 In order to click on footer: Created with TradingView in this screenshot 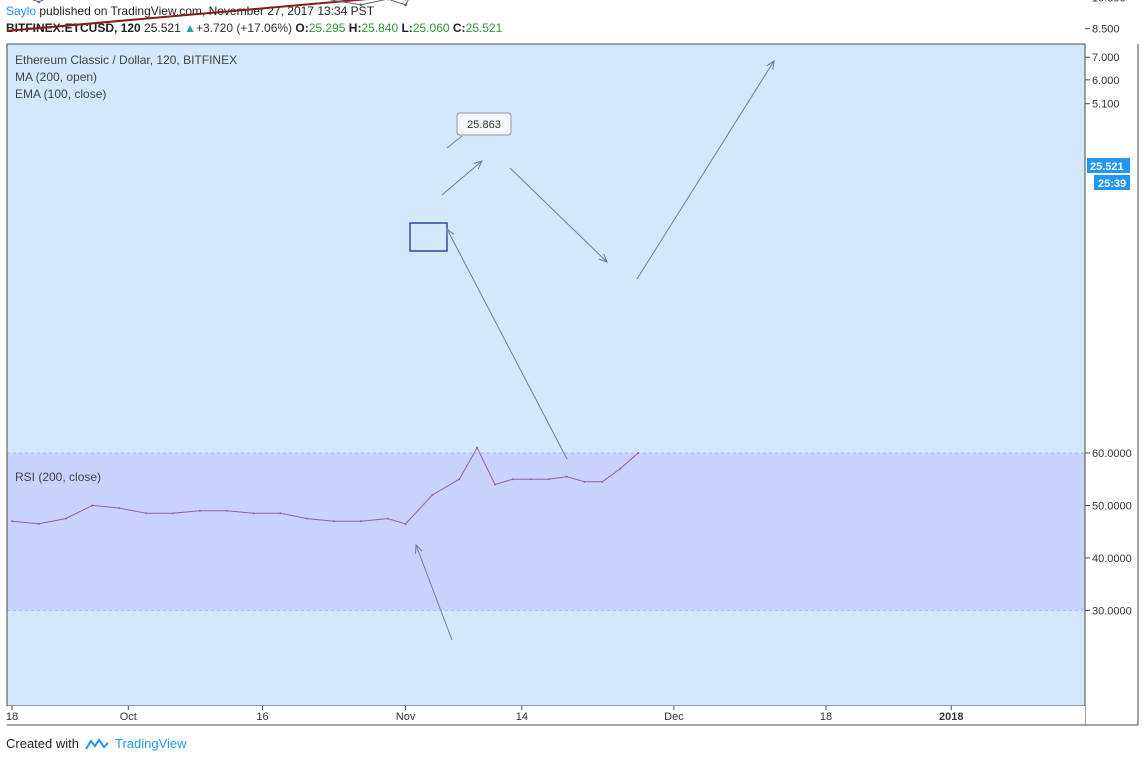, I will do `click(96, 743)`.